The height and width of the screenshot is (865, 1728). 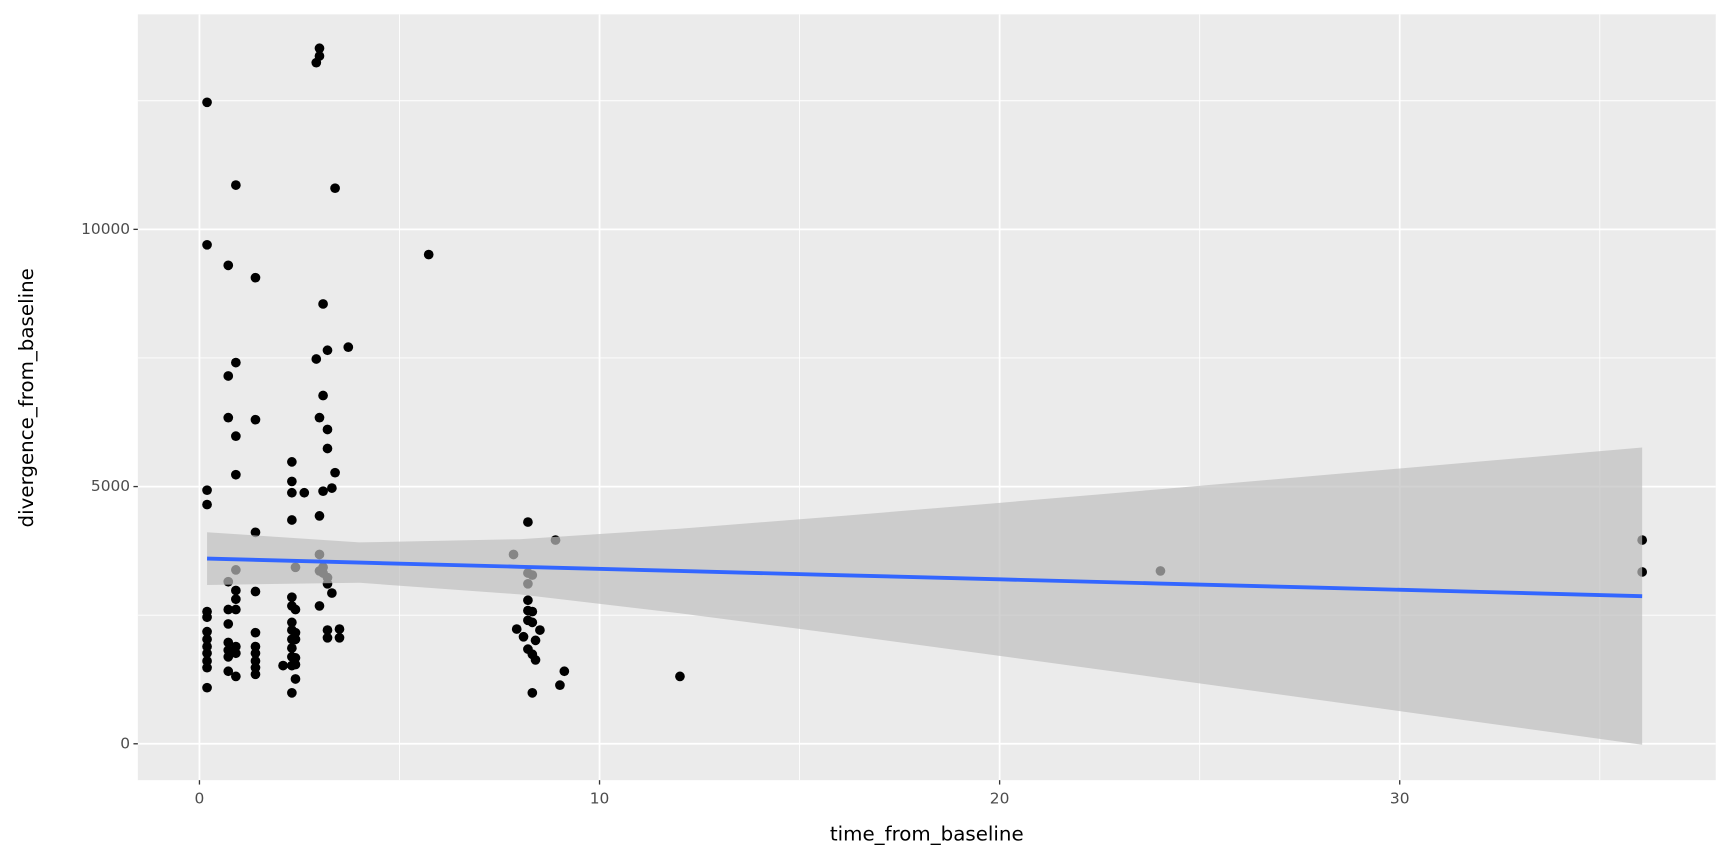 What do you see at coordinates (200, 798) in the screenshot?
I see `x-tick-label: 0` at bounding box center [200, 798].